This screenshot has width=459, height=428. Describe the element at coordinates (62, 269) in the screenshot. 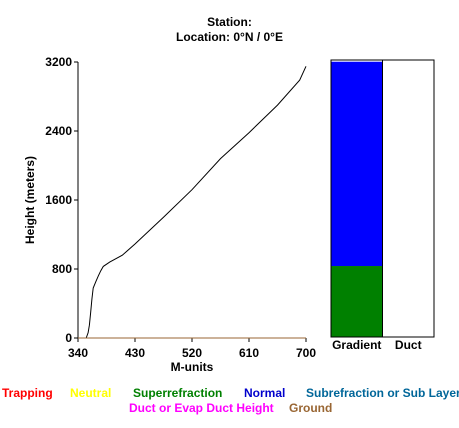

I see `y-tick-label: 800` at that location.